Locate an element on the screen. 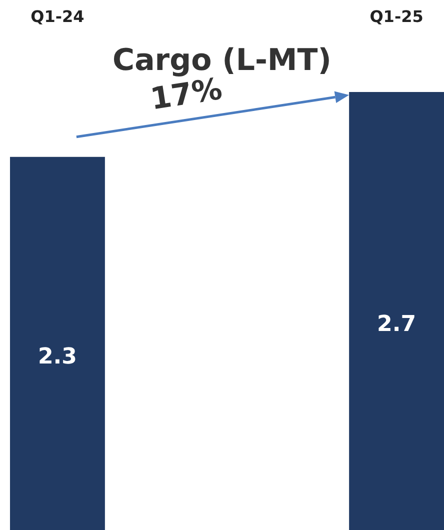  data-label: 2.3 is located at coordinates (57, 357).